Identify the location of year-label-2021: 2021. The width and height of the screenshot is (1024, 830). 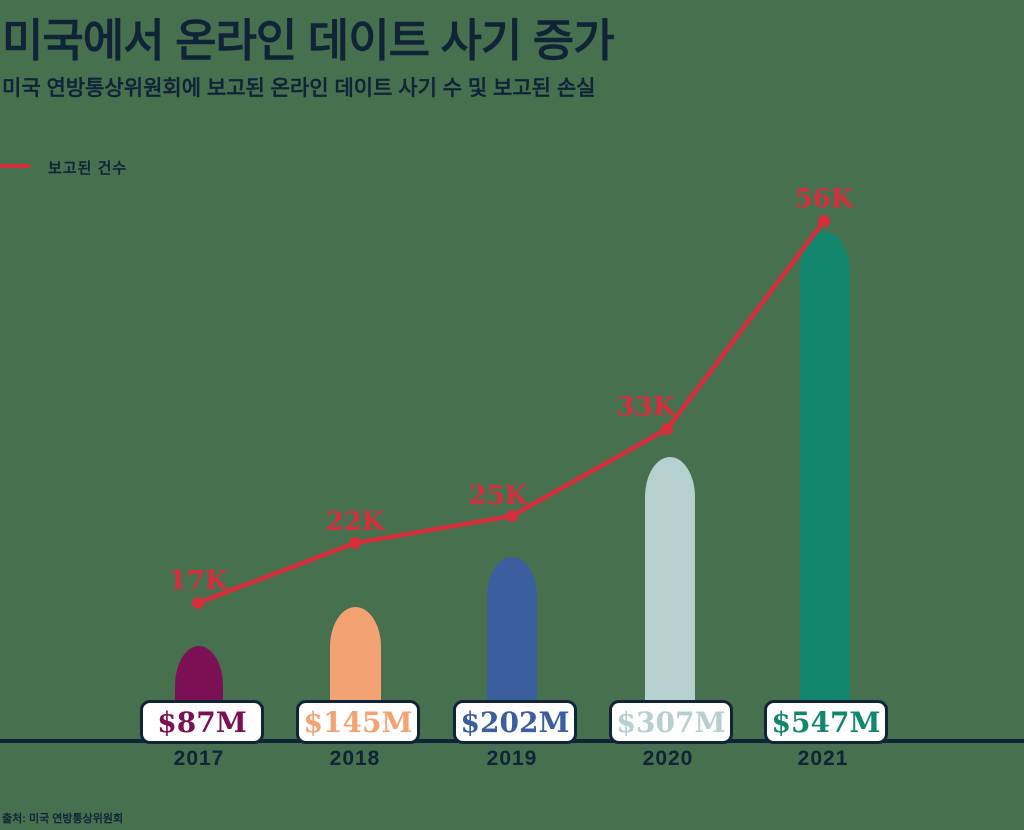
(823, 758).